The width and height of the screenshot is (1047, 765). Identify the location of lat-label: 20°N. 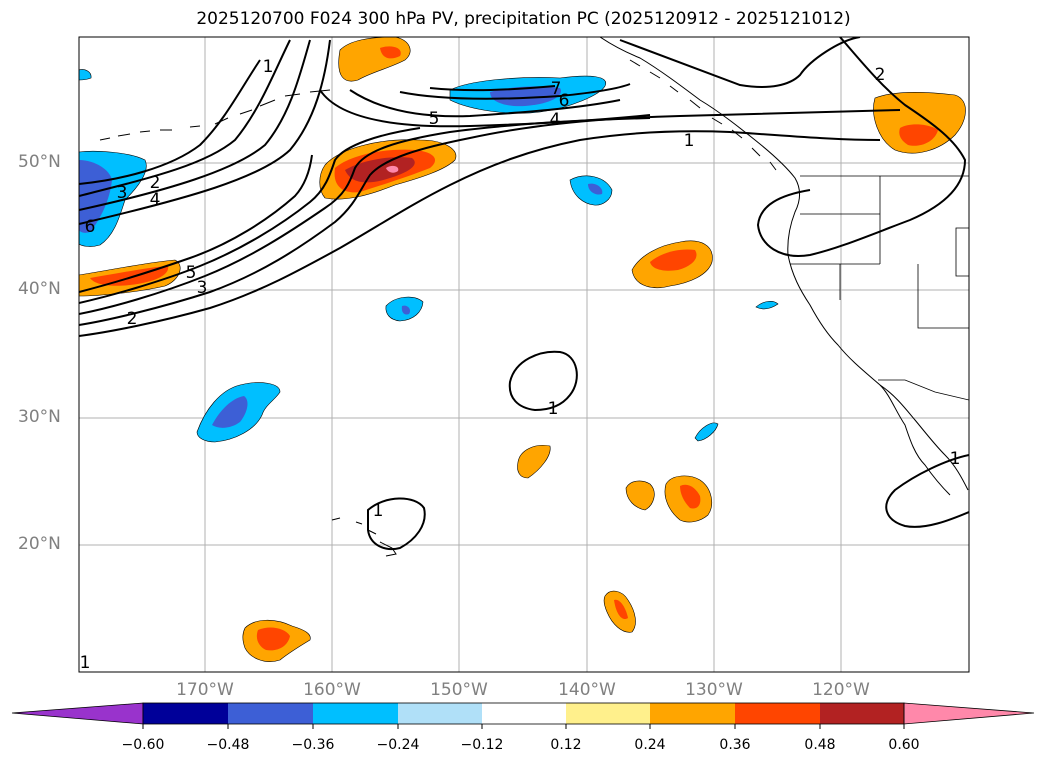
(39, 544).